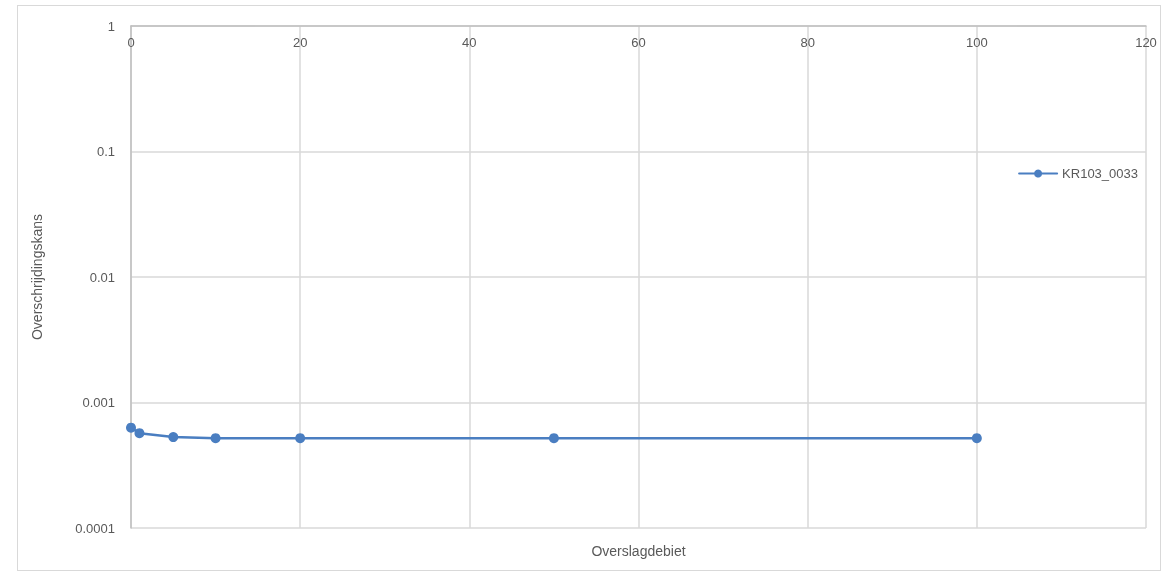 This screenshot has width=1169, height=575. Describe the element at coordinates (111, 26) in the screenshot. I see `y-tick-label: 1` at that location.